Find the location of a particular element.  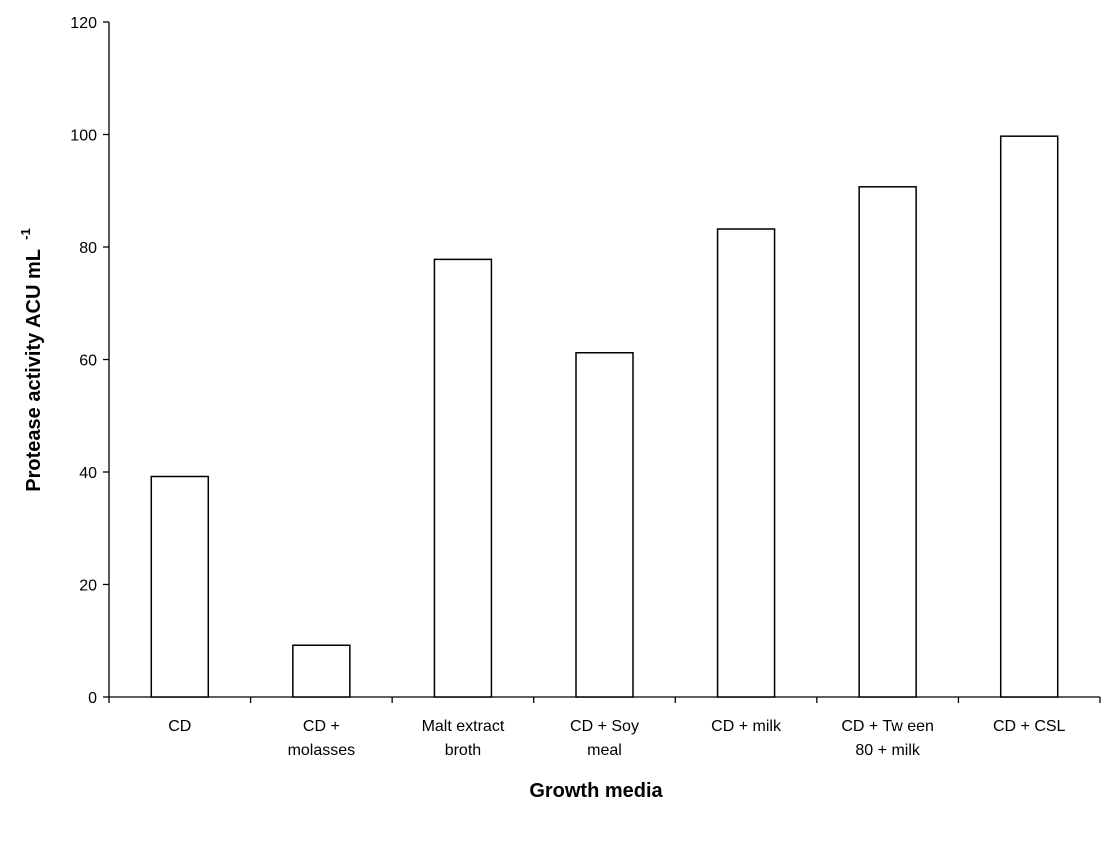

y-axis-title-superscript: -1 is located at coordinates (25, 234).